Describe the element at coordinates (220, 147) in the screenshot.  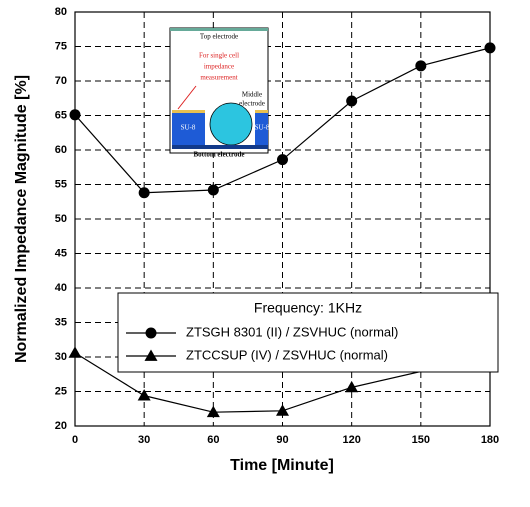
I see `bottom-electrode` at that location.